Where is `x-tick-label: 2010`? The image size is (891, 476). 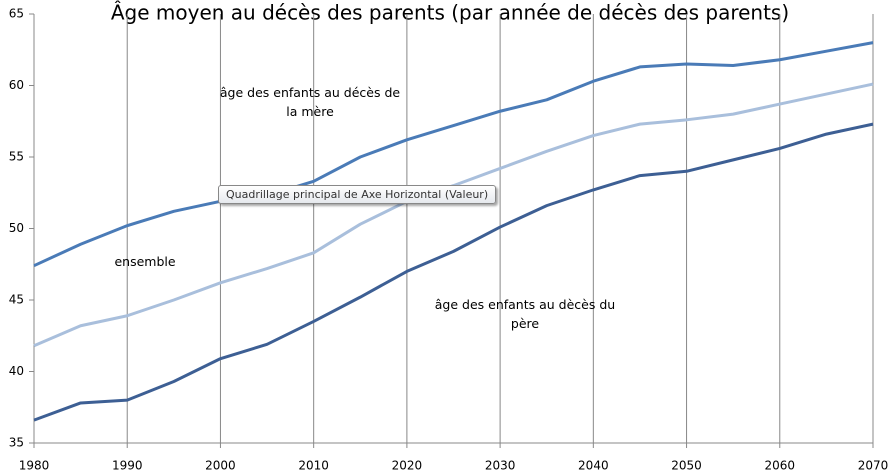 x-tick-label: 2010 is located at coordinates (313, 466).